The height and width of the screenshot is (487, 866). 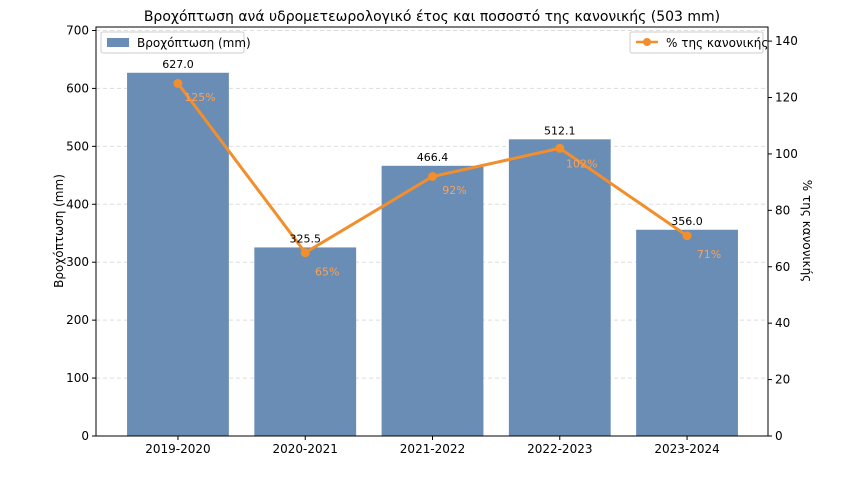 I want to click on y2-tick-label: 20, so click(x=782, y=380).